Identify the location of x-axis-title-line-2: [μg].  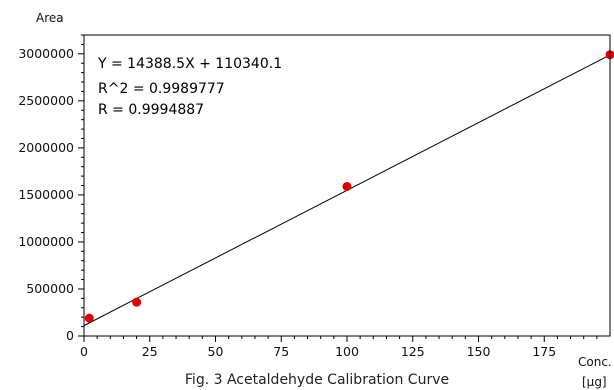
(594, 382).